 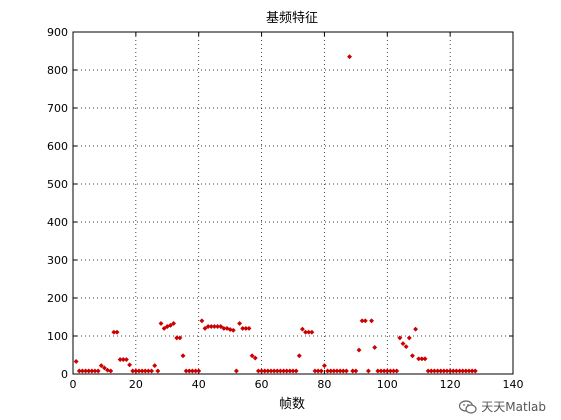 What do you see at coordinates (73, 384) in the screenshot?
I see `x-tick-label: 0` at bounding box center [73, 384].